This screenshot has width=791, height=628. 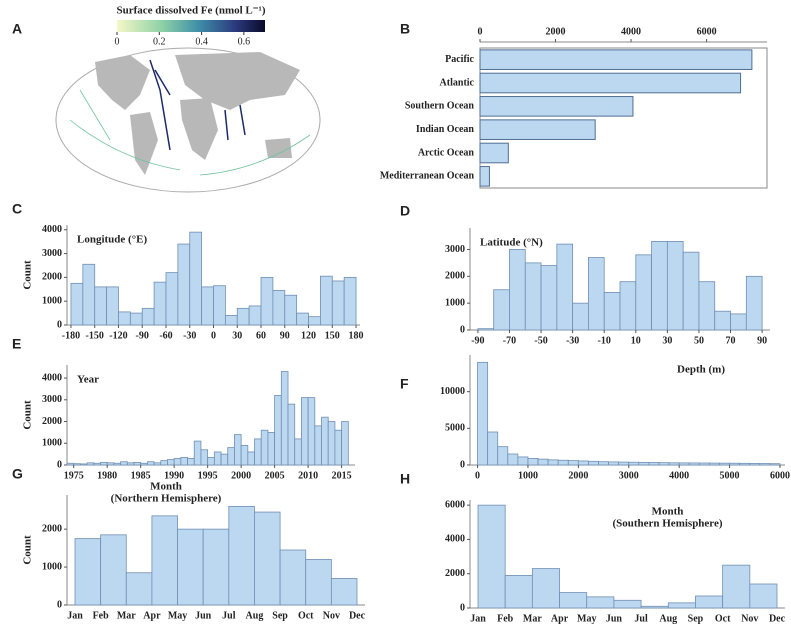 I want to click on x-tick-label: -10, so click(x=604, y=340).